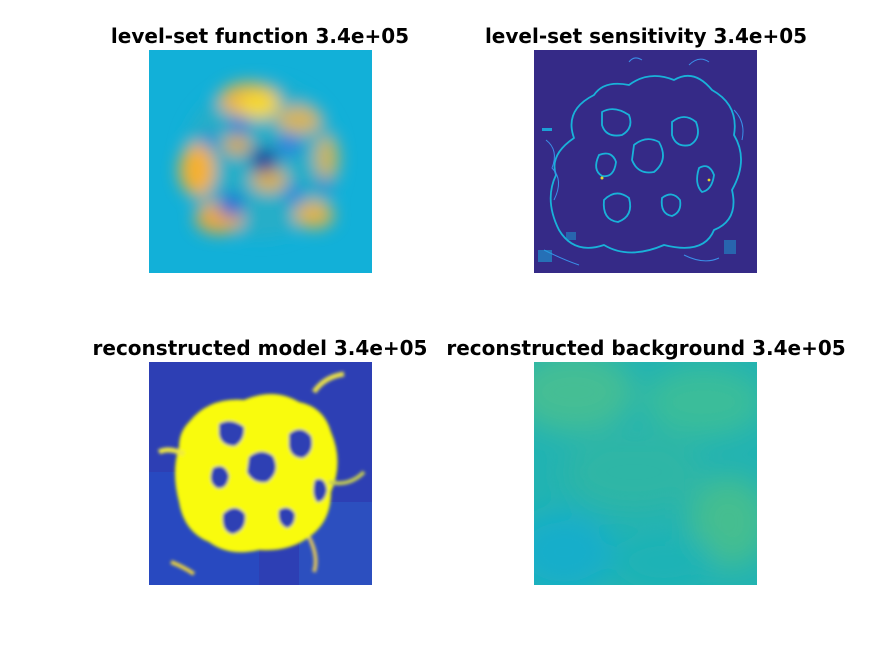  What do you see at coordinates (645, 161) in the screenshot?
I see `level-set-sensitivity-image` at bounding box center [645, 161].